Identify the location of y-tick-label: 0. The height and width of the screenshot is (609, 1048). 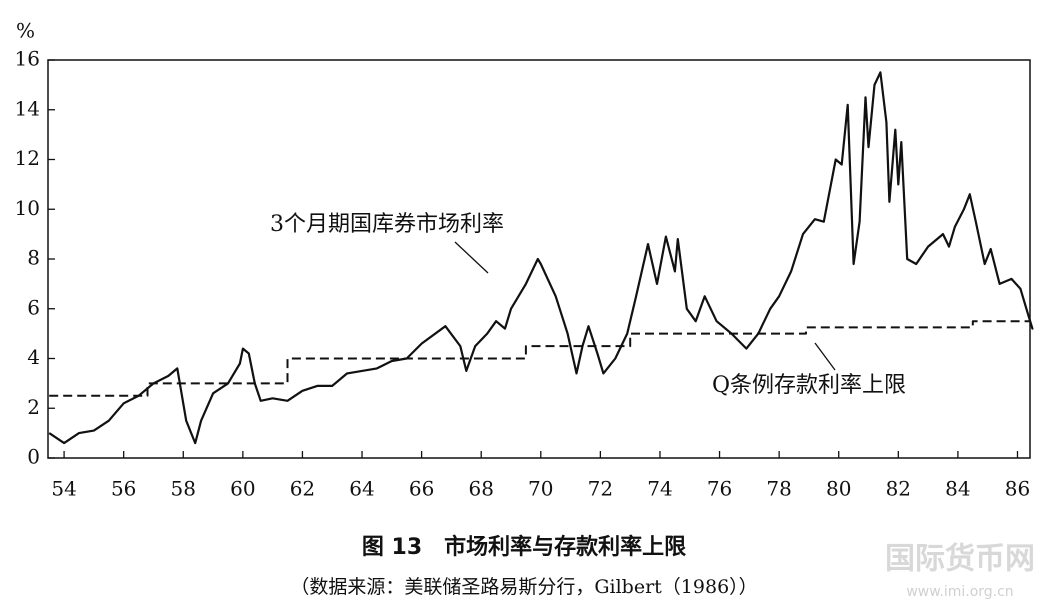
(33, 457).